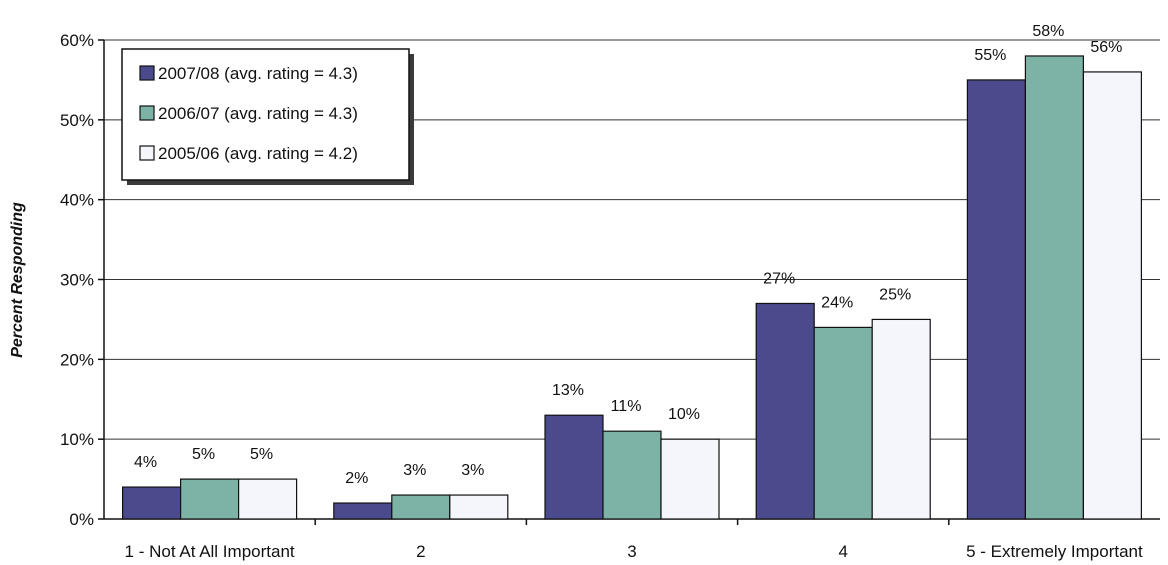  Describe the element at coordinates (356, 478) in the screenshot. I see `data-label: 2%` at that location.